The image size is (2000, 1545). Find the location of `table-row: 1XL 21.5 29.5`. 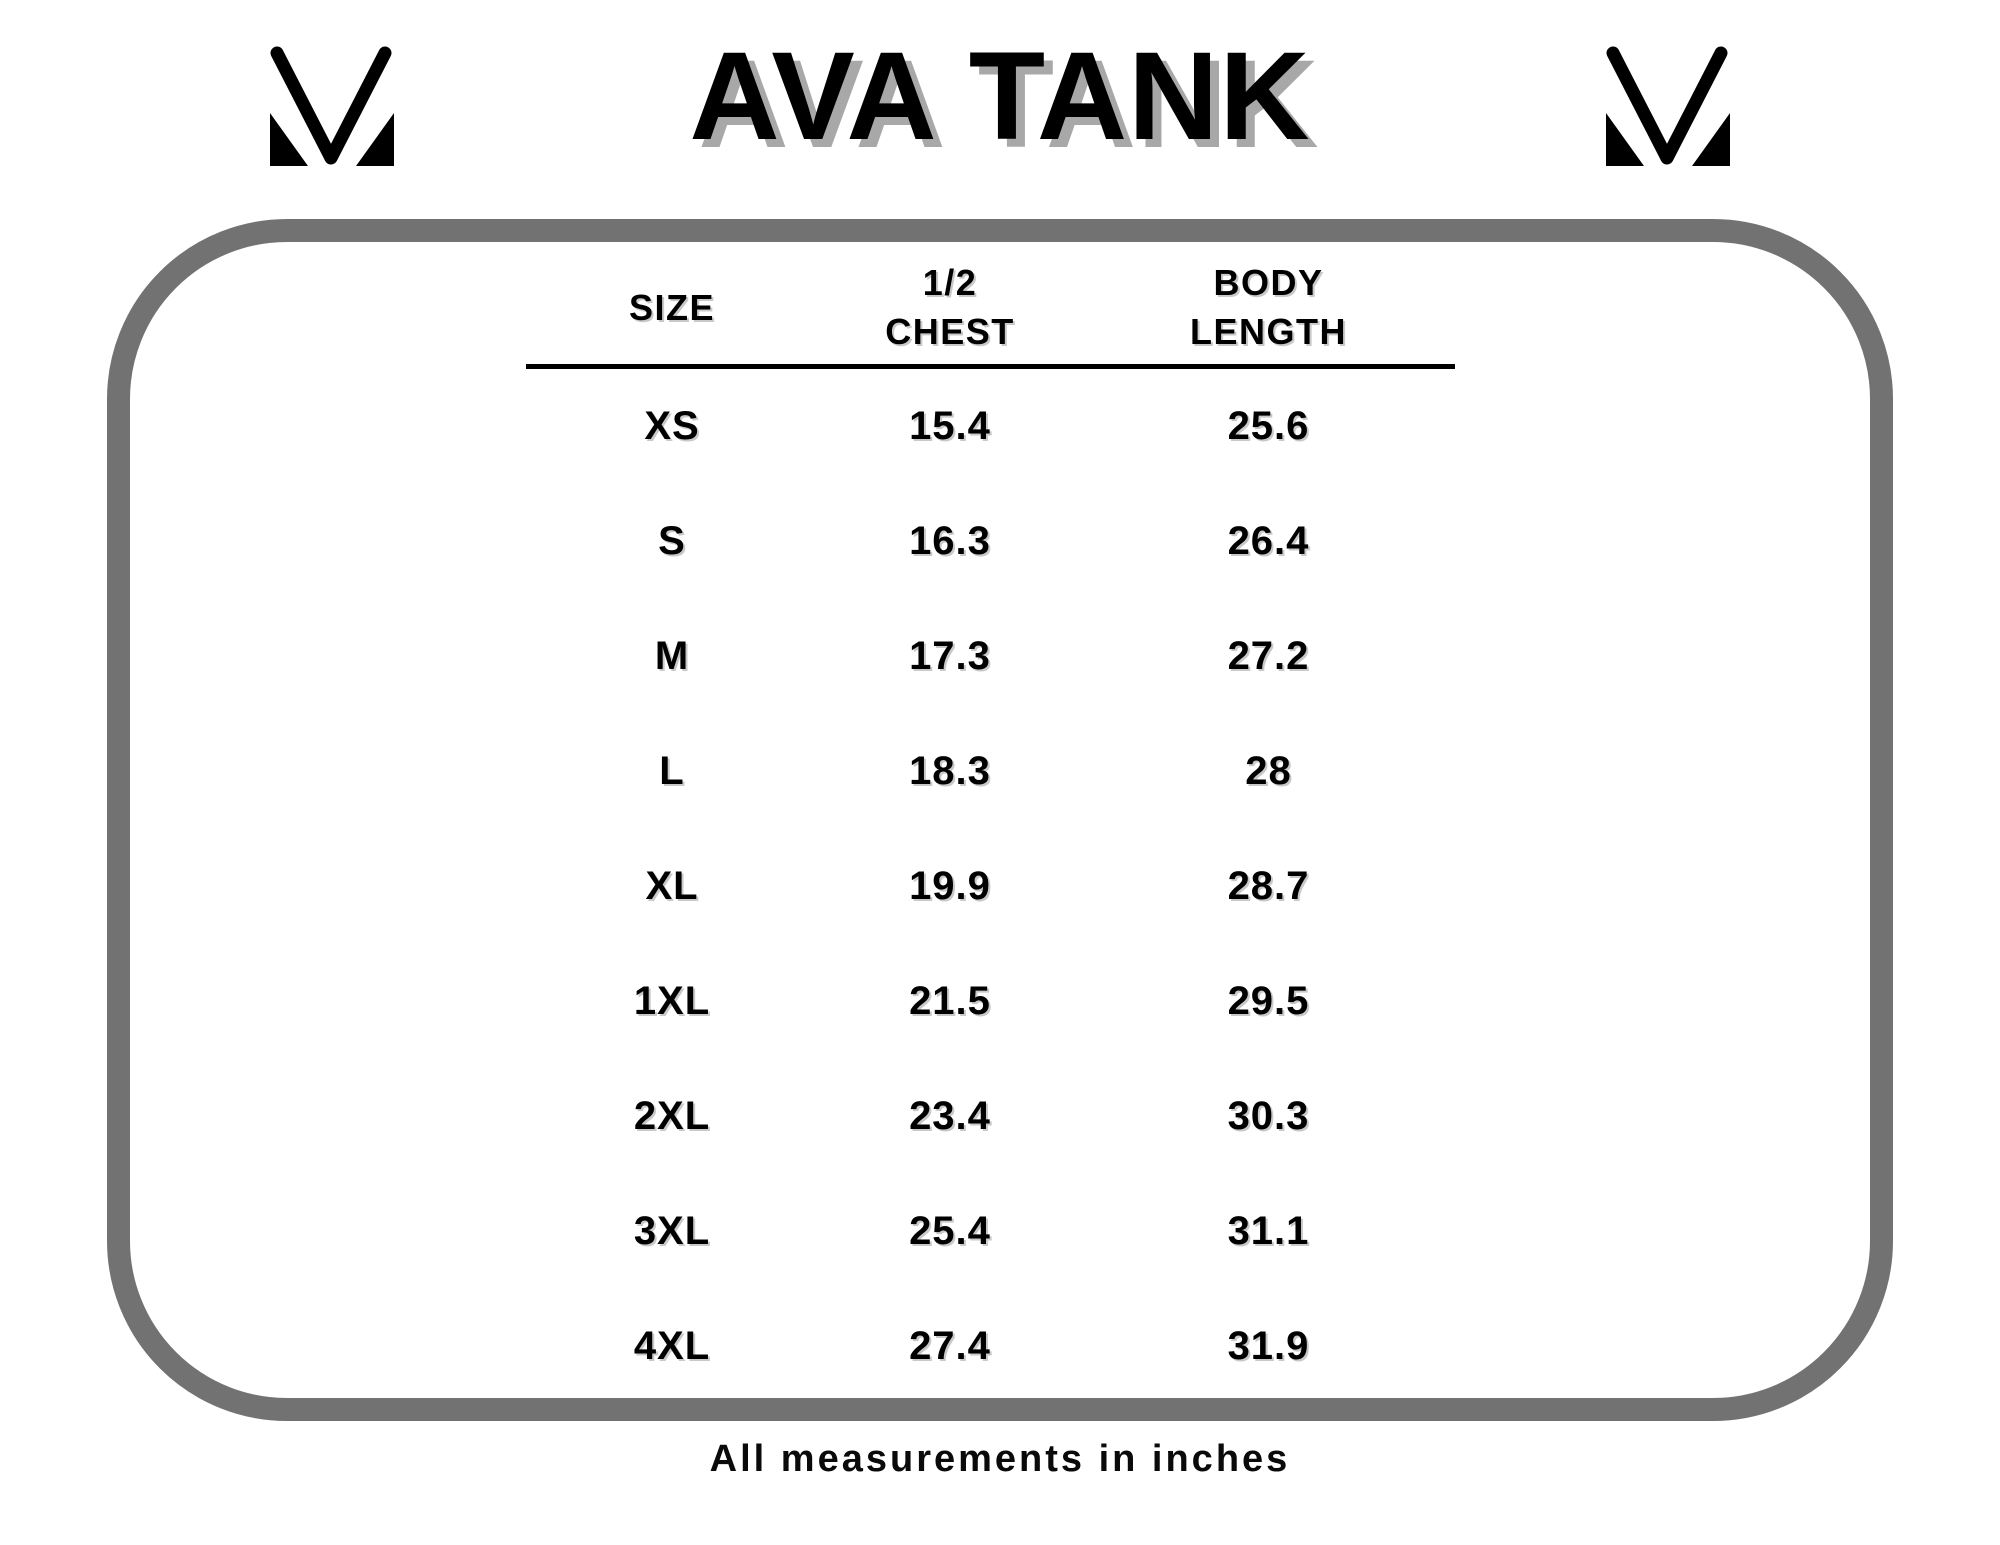

table-row: 1XL 21.5 29.5 is located at coordinates (990, 1001).